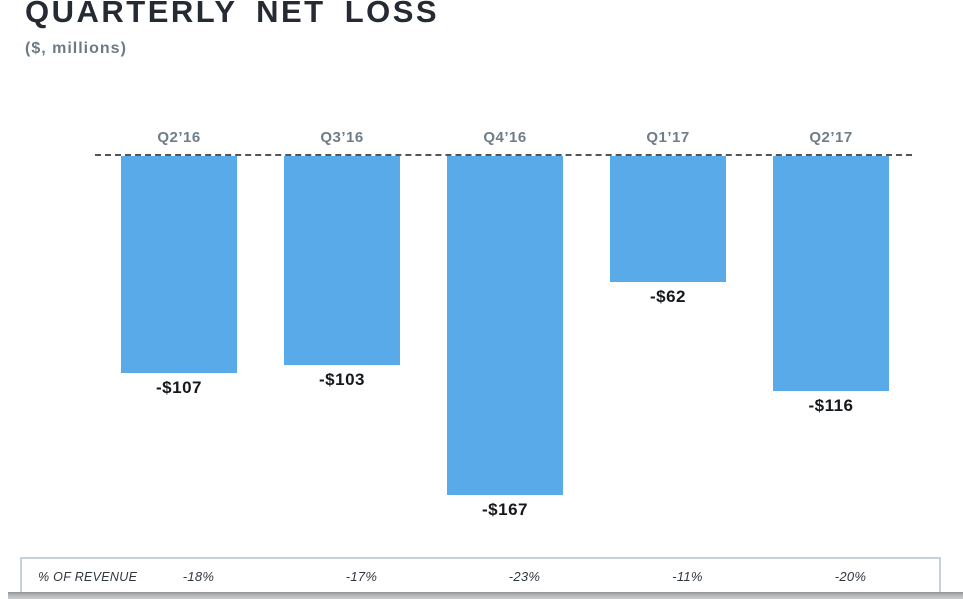 The image size is (963, 599). Describe the element at coordinates (342, 137) in the screenshot. I see `bar-category-label: Q3’16` at that location.